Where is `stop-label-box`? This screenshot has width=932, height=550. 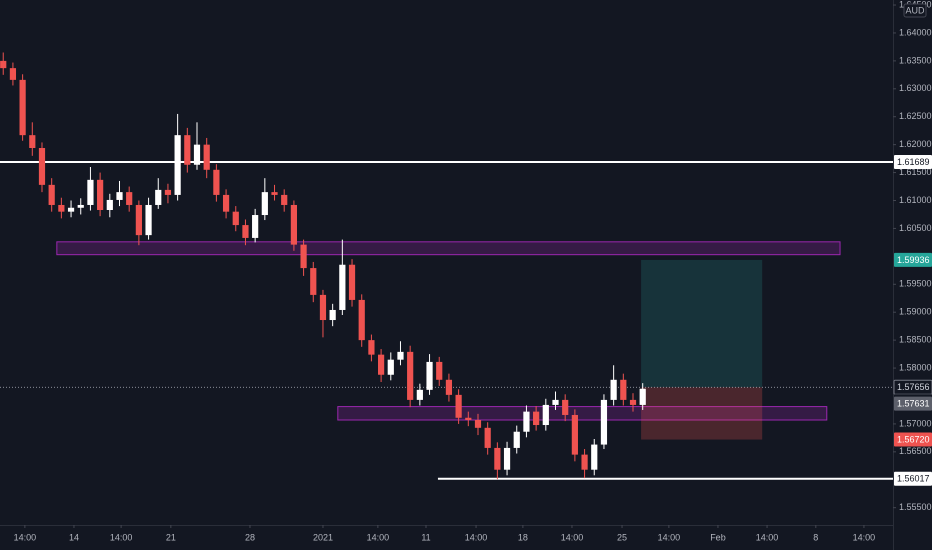 stop-label-box is located at coordinates (913, 439).